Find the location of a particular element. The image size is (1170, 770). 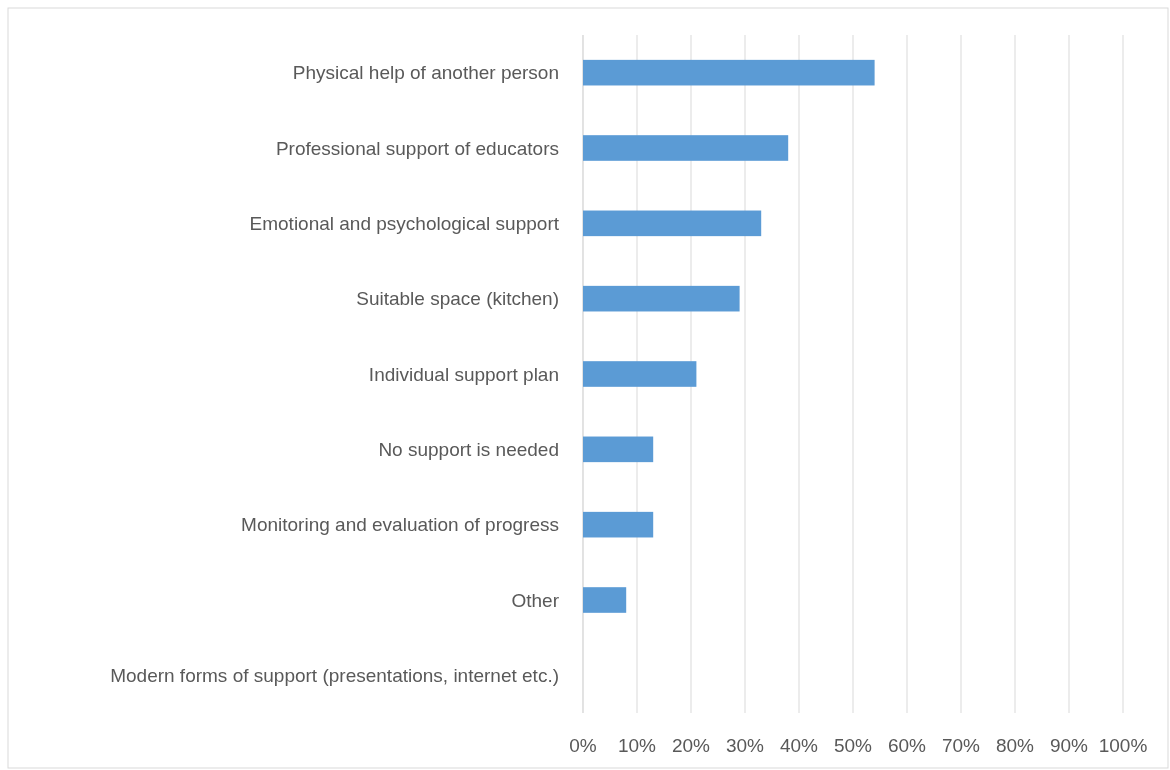

x-tick-label: 10% is located at coordinates (637, 745).